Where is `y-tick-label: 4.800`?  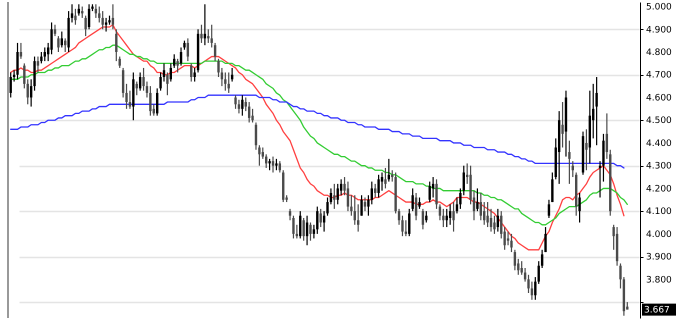 y-tick-label: 4.800 is located at coordinates (659, 53).